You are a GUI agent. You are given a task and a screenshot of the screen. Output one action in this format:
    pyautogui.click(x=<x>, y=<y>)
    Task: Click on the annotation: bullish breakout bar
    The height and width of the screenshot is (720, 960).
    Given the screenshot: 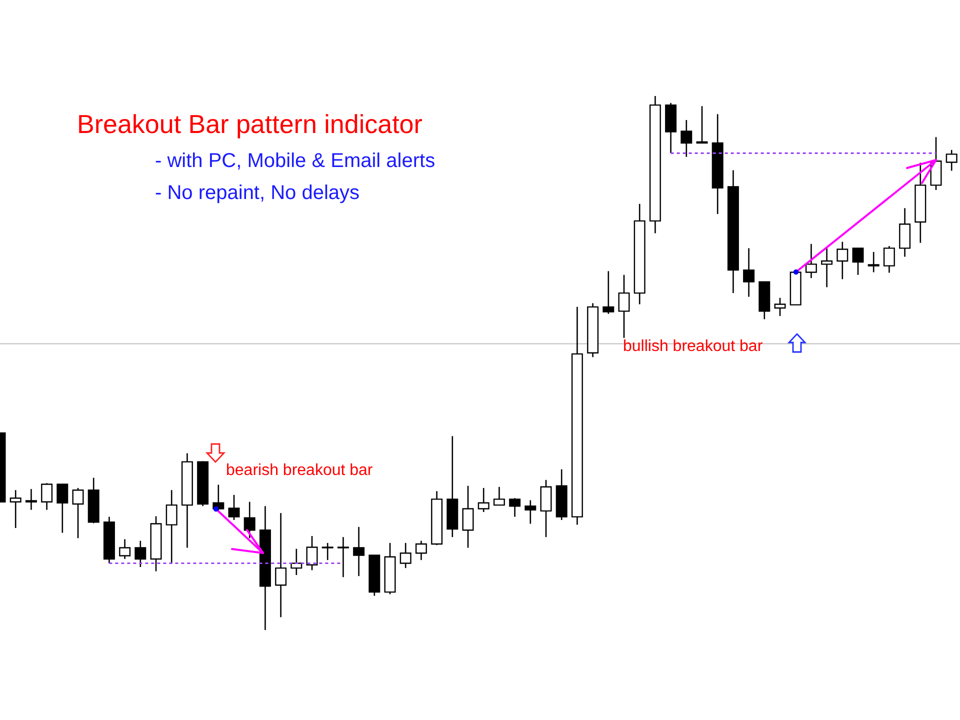 What is the action you would take?
    pyautogui.click(x=693, y=347)
    